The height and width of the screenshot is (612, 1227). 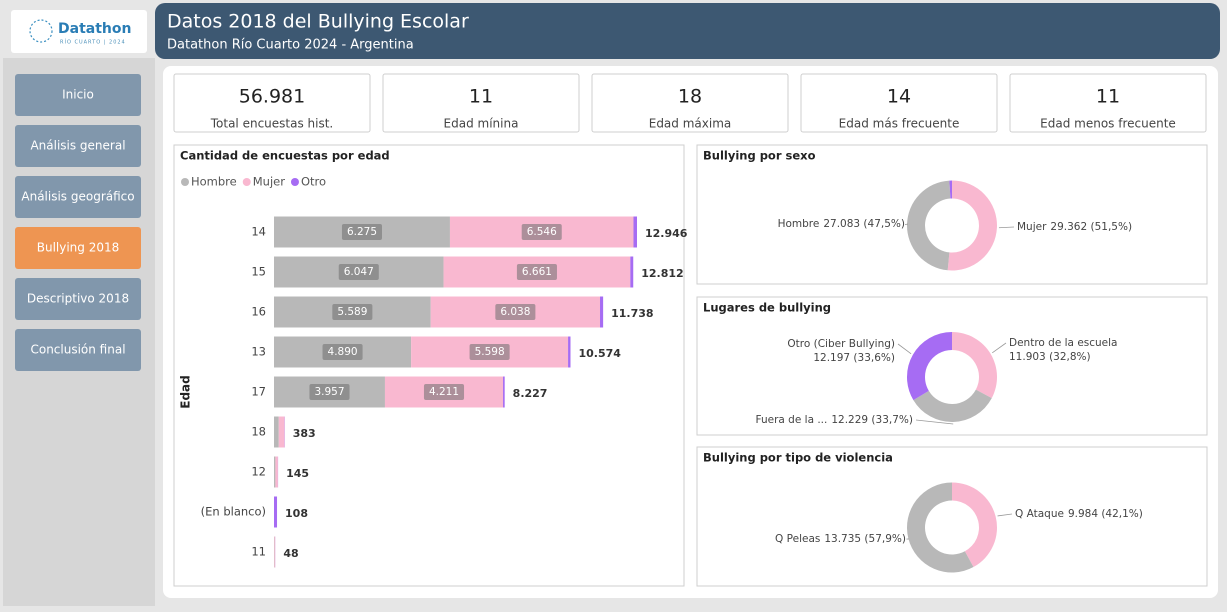 I want to click on y-tick-label: 14, so click(x=258, y=232).